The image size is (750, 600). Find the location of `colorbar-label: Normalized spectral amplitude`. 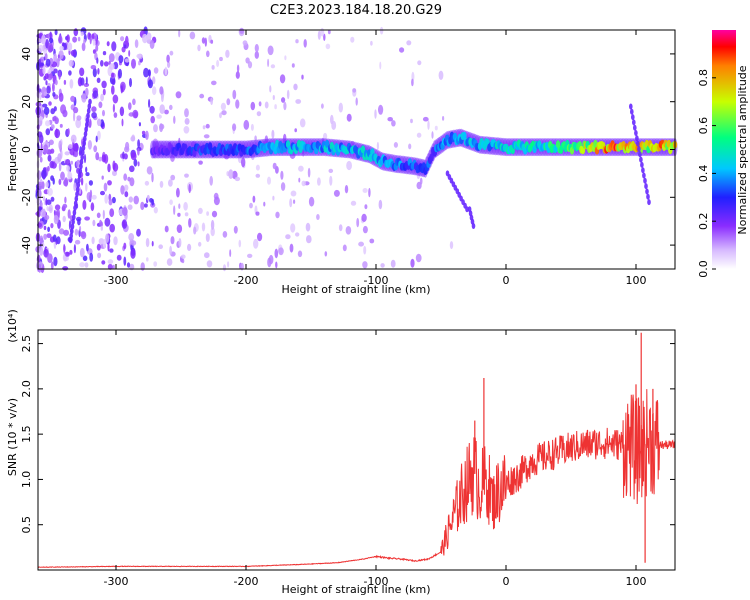

colorbar-label: Normalized spectral amplitude is located at coordinates (742, 149).